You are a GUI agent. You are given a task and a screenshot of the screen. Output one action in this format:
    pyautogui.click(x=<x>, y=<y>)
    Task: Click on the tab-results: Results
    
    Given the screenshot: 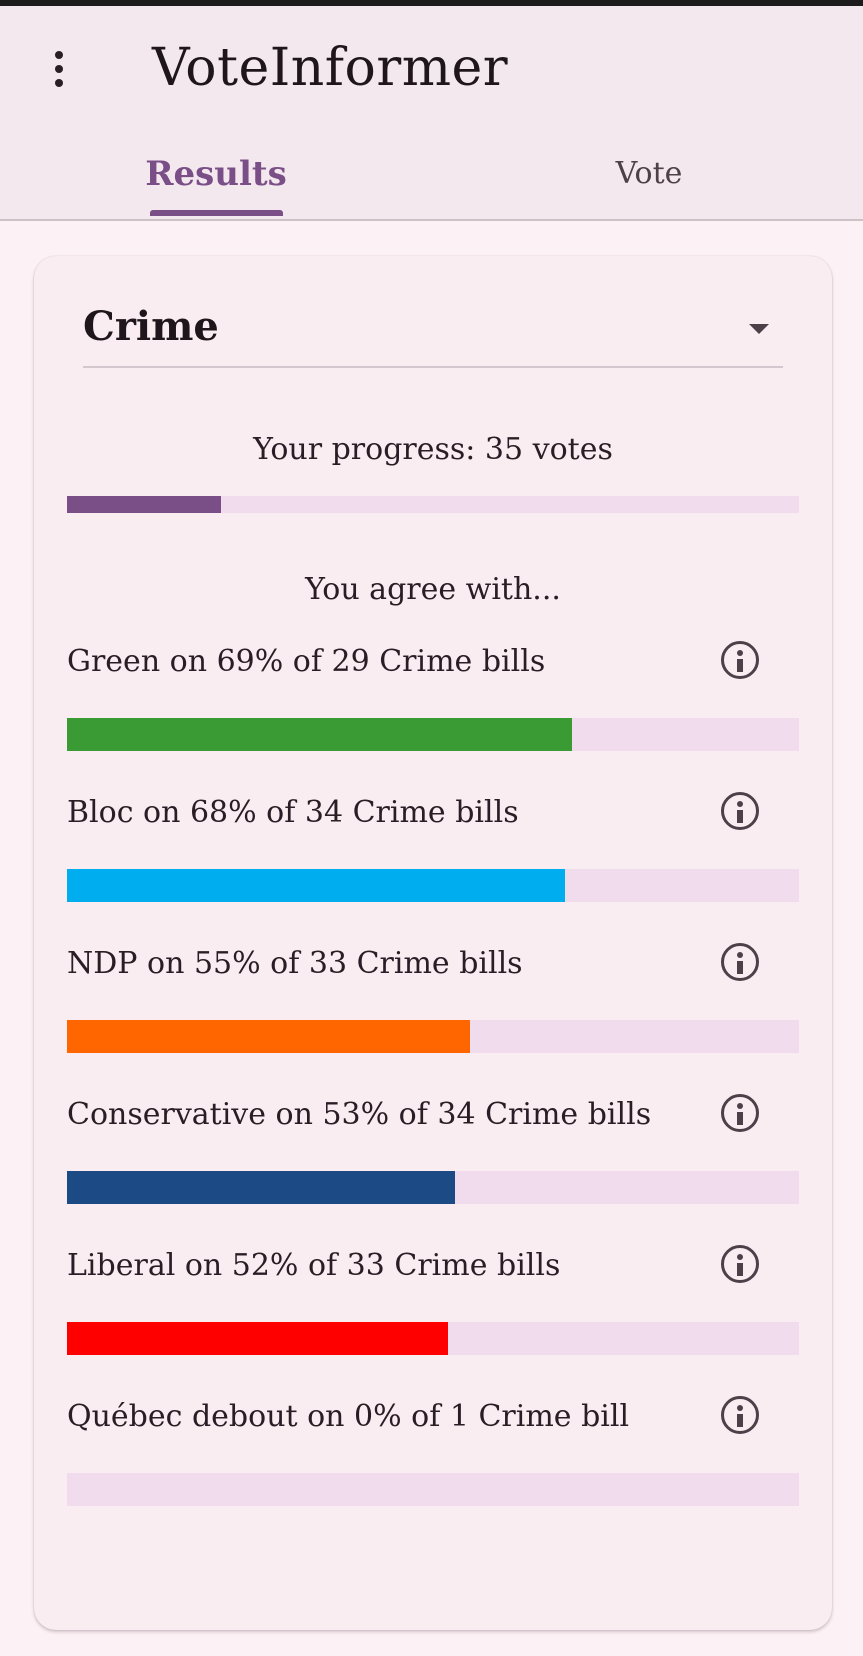 What is the action you would take?
    pyautogui.click(x=216, y=178)
    